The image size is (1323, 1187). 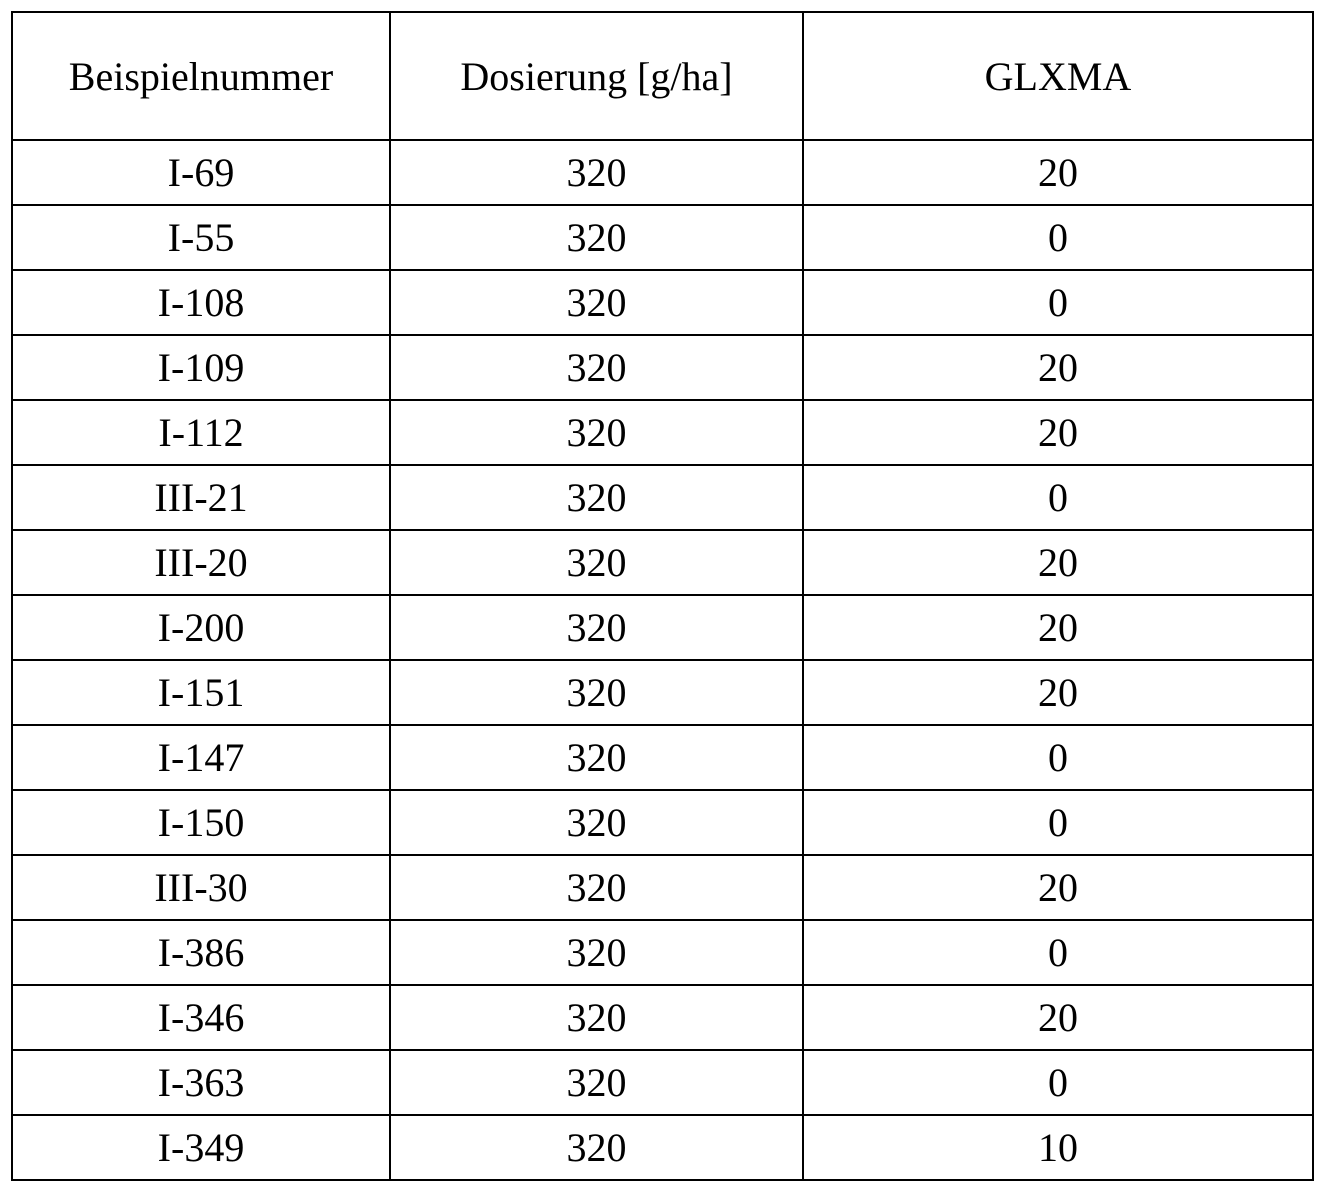 What do you see at coordinates (201, 497) in the screenshot?
I see `table-cell: III-21` at bounding box center [201, 497].